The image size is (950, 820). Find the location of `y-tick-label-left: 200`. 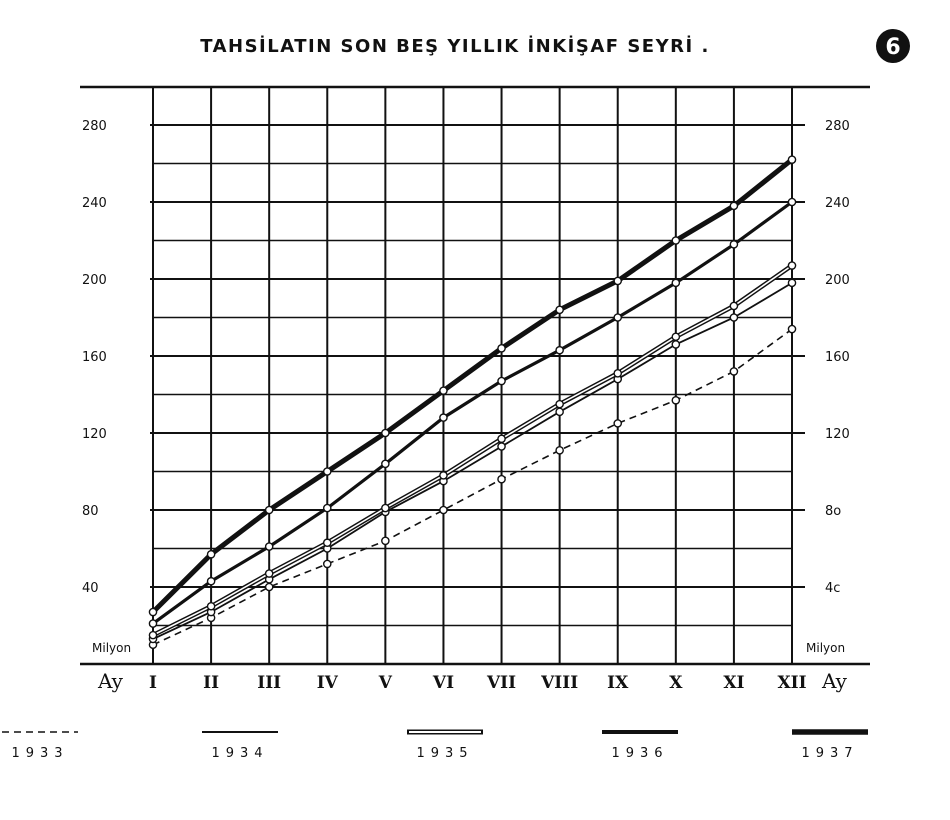

y-tick-label-left: 200 is located at coordinates (94, 280).